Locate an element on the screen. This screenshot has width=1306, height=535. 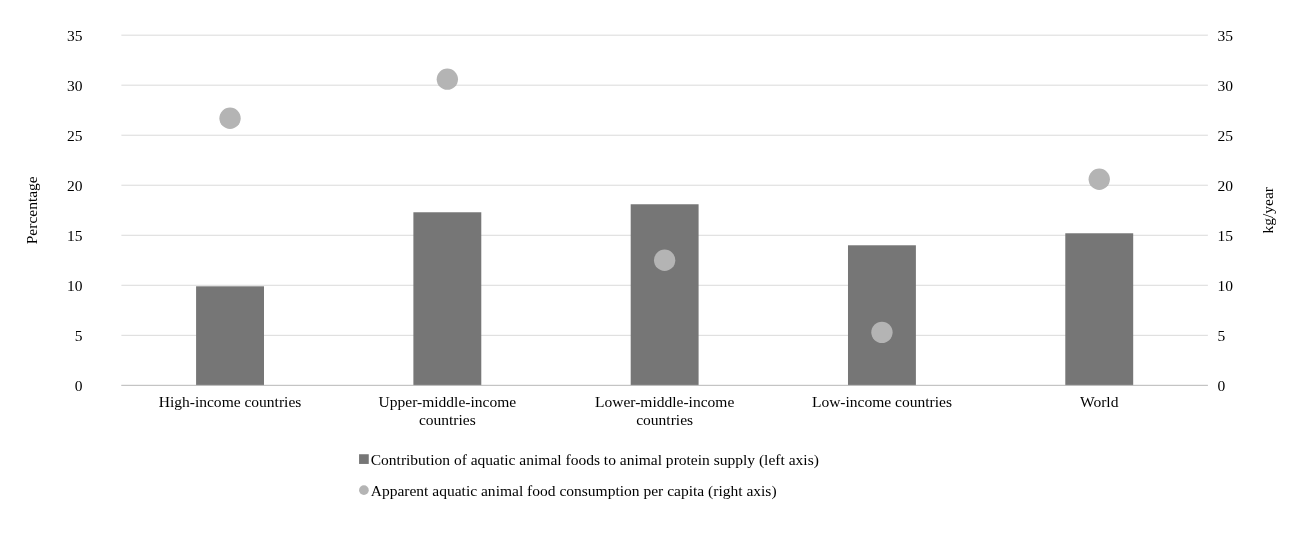
y2-tick-label: 10 is located at coordinates (1225, 285).